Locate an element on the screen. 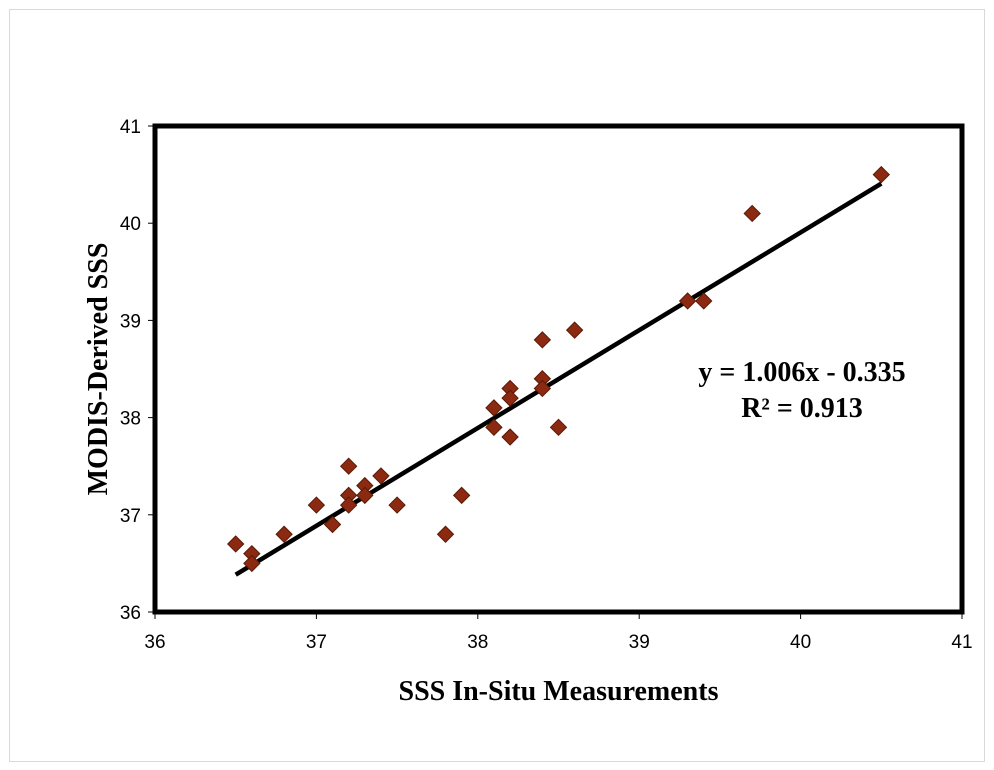 The image size is (994, 770). x-tick-label: 41 is located at coordinates (961, 642).